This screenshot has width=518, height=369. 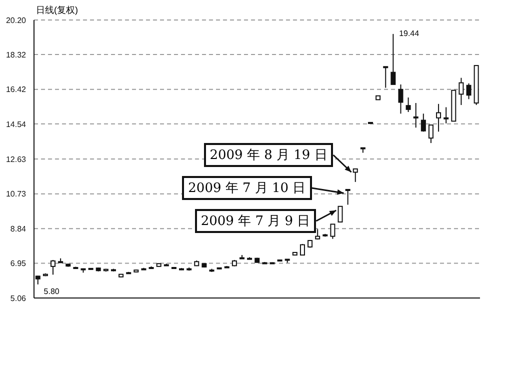 I want to click on y-tick-label: 12.63, so click(x=16, y=159).